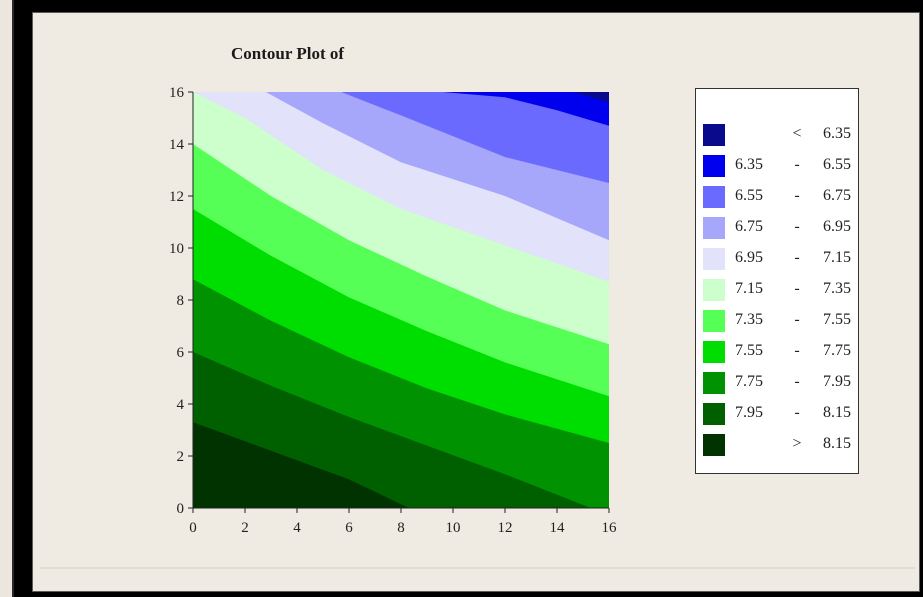 The image size is (923, 597). I want to click on y-tick-label: 10, so click(176, 249).